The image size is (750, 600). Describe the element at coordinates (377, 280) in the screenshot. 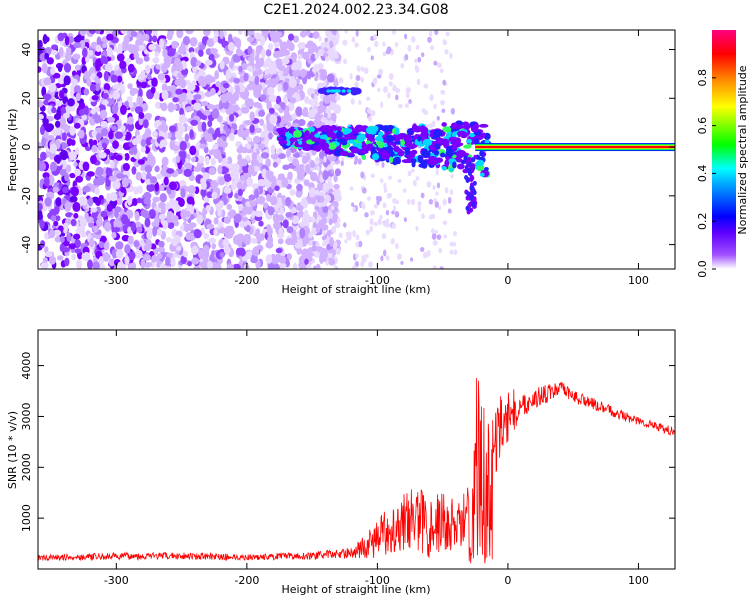

I see `x-tick-label: -100` at that location.